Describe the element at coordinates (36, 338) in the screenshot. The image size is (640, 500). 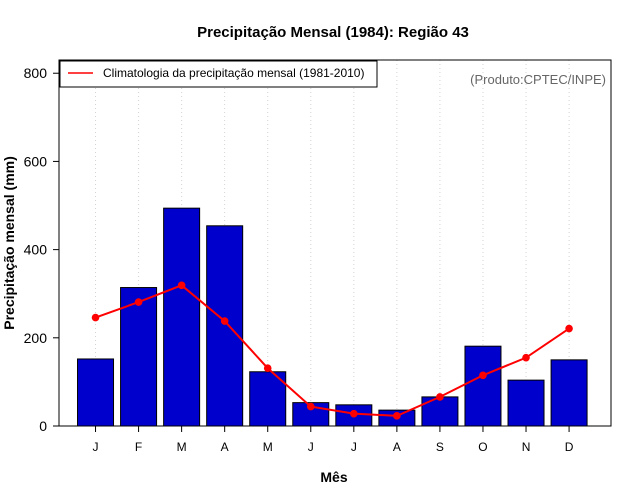
I see `y-tick-label: 200` at that location.